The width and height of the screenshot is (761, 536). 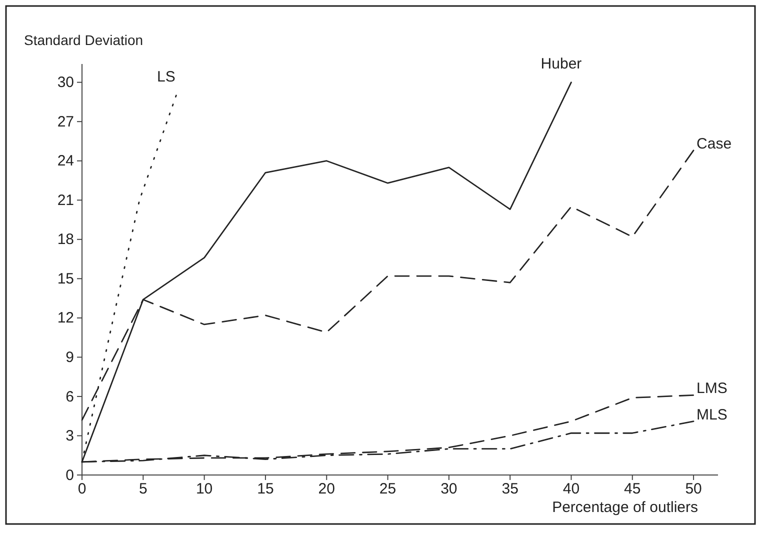 What do you see at coordinates (65, 318) in the screenshot?
I see `y-tick-label: 12` at bounding box center [65, 318].